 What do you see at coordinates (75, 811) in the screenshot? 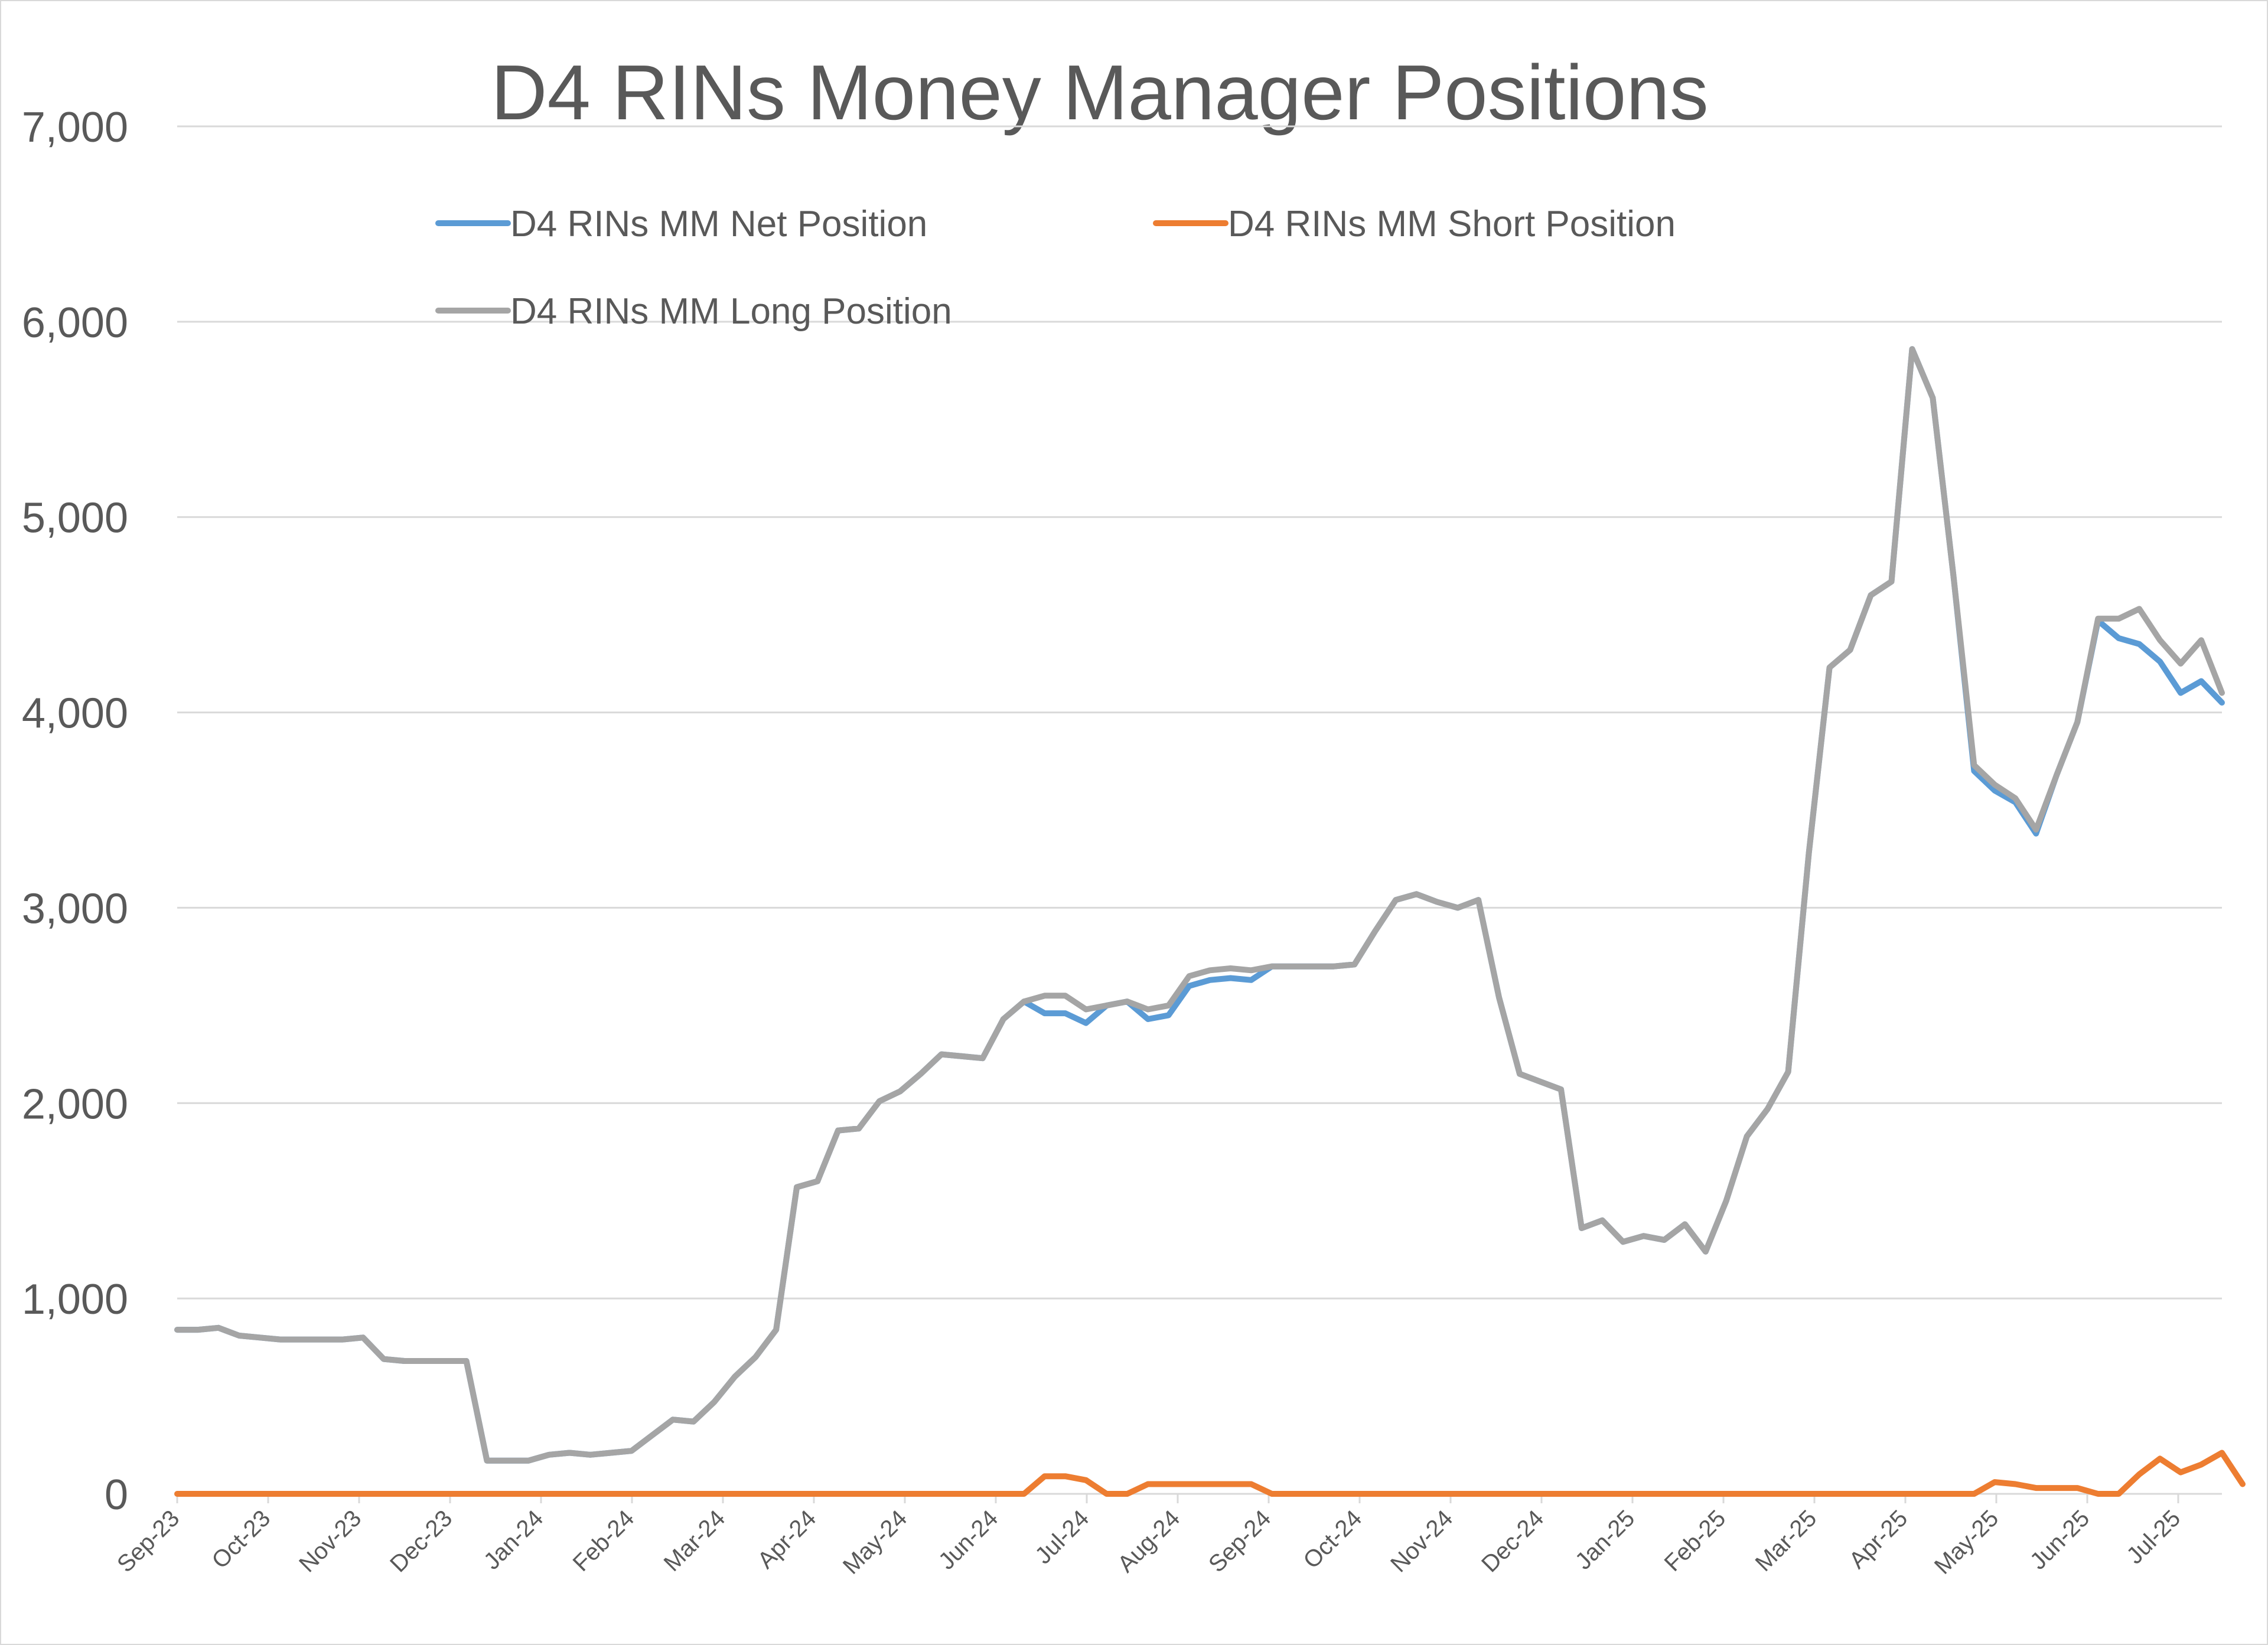
I see `y-axis-ticks: 0 1,000 2,000 3,000 4,000 5,000 6,000 7,000` at bounding box center [75, 811].